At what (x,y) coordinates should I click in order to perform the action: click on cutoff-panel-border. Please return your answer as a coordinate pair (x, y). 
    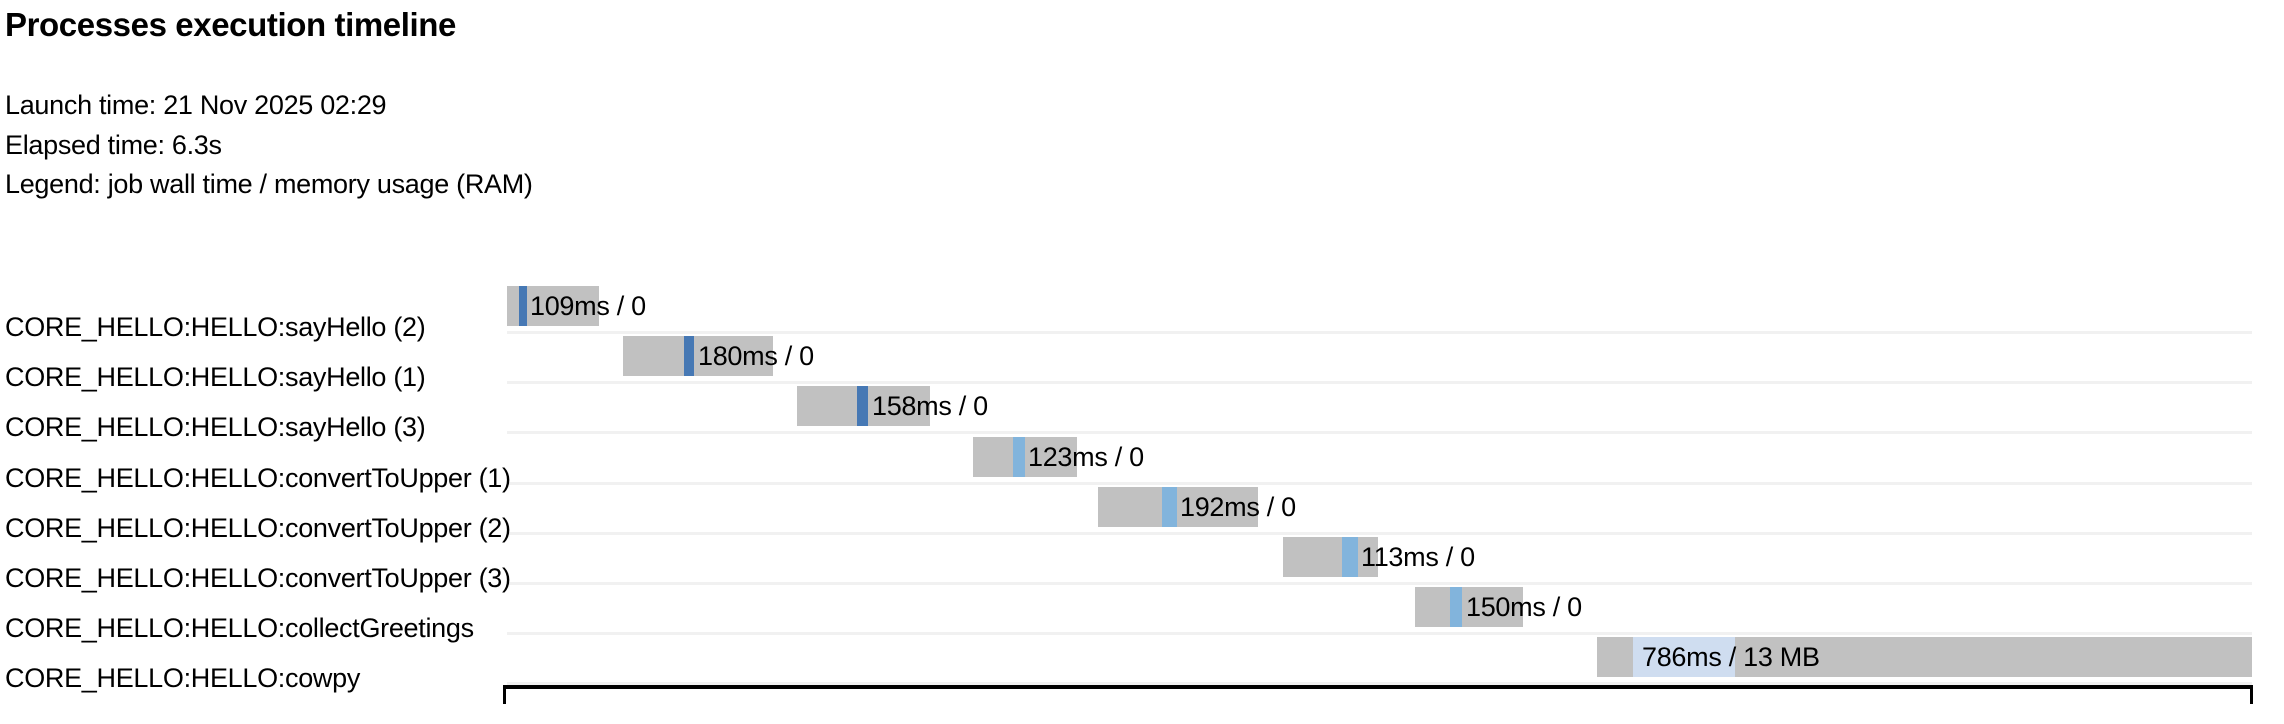
    Looking at the image, I should click on (1378, 694).